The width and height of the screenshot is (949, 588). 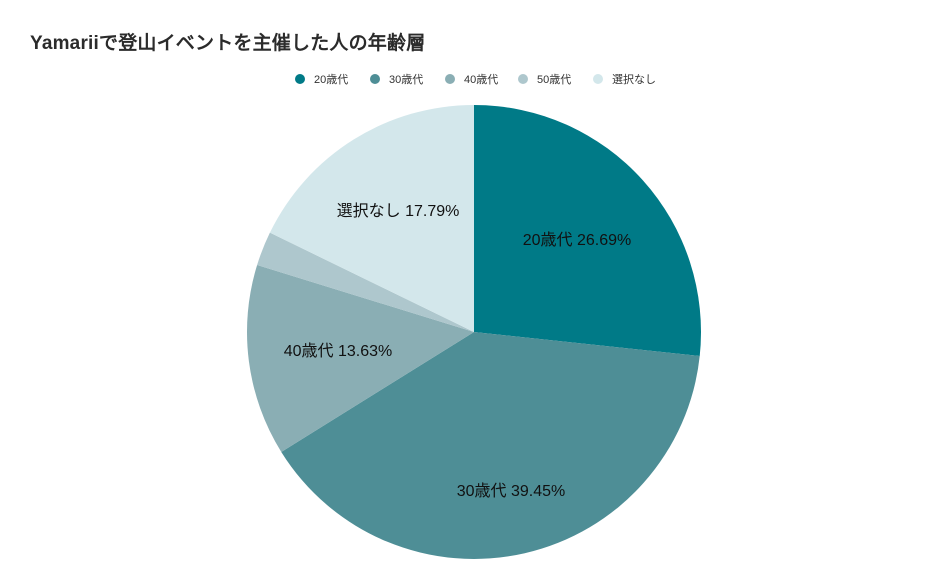 What do you see at coordinates (634, 80) in the screenshot?
I see `legend-label: 選択なし` at bounding box center [634, 80].